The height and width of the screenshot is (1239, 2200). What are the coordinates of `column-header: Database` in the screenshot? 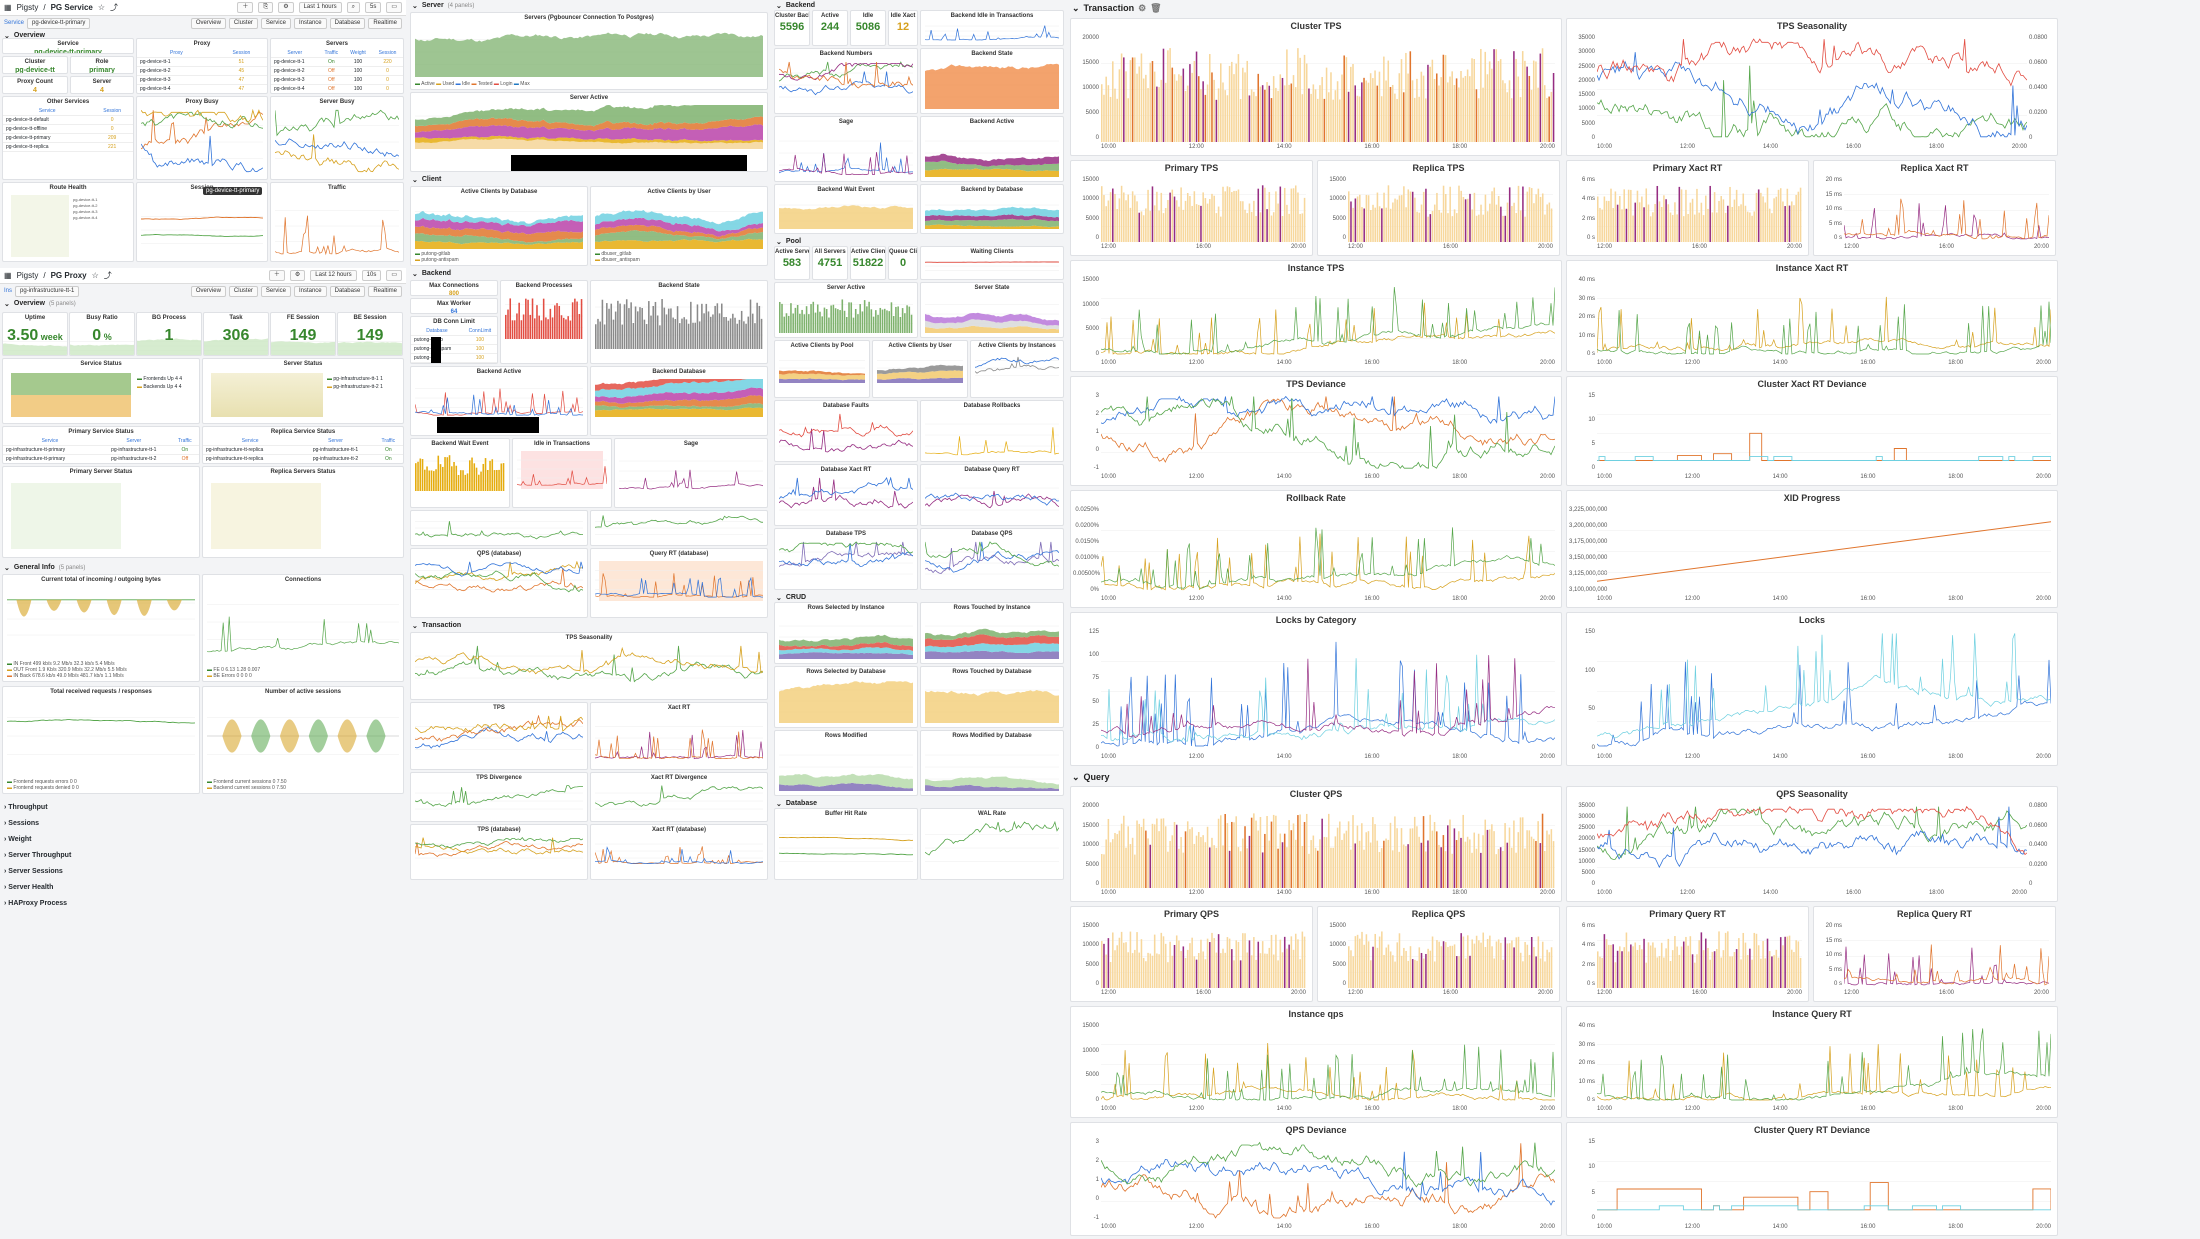 It's located at (437, 331).